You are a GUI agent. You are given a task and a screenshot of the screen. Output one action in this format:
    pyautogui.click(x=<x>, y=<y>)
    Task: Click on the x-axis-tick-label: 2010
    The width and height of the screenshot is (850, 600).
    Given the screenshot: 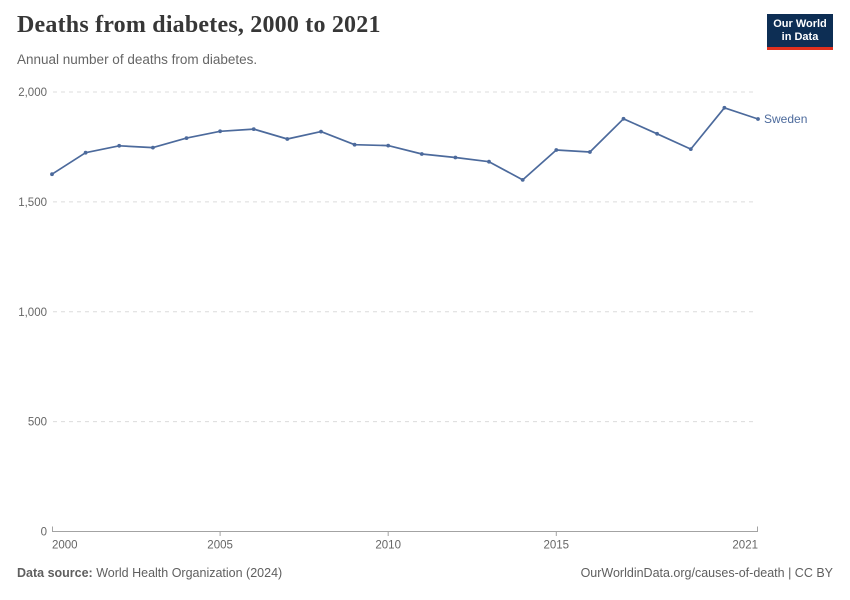 What is the action you would take?
    pyautogui.click(x=388, y=546)
    